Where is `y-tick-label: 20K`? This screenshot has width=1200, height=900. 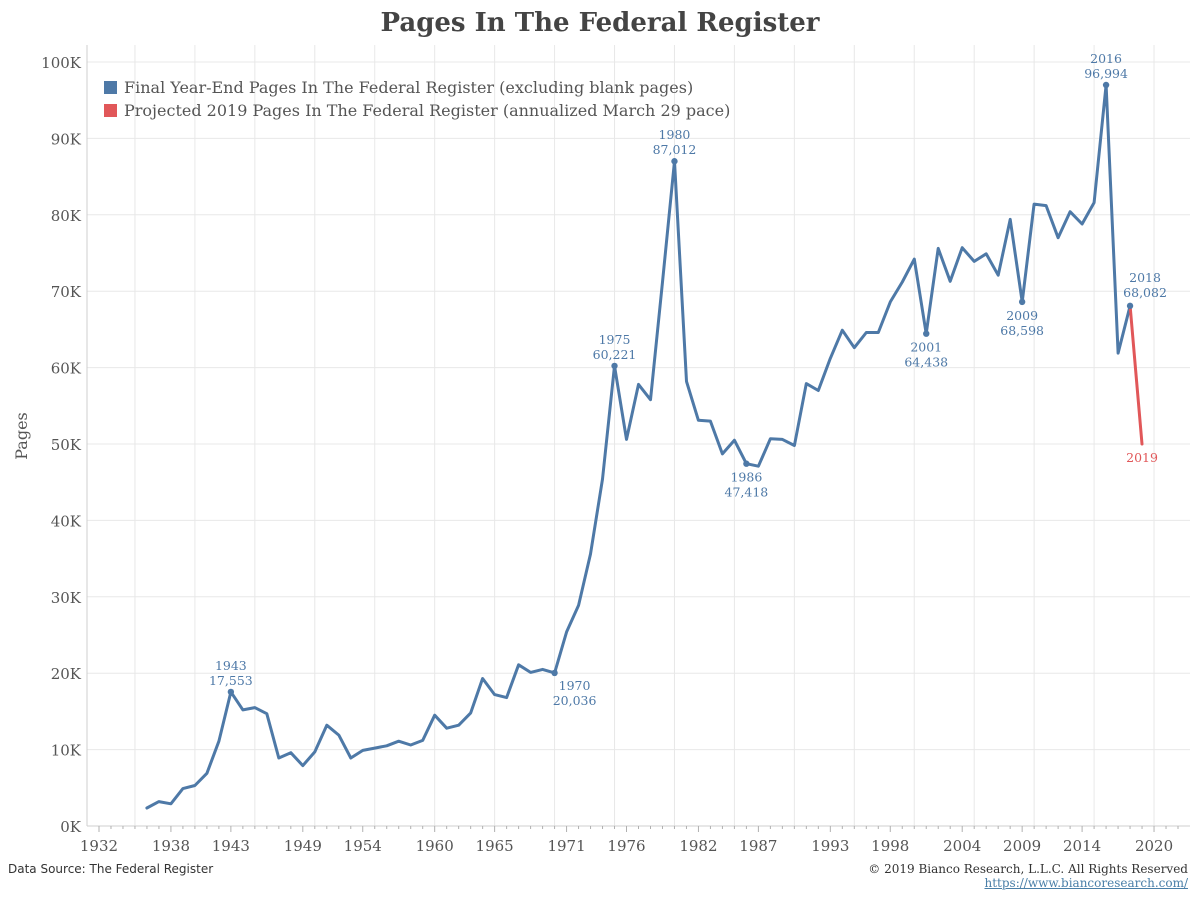
y-tick-label: 20K is located at coordinates (66, 674).